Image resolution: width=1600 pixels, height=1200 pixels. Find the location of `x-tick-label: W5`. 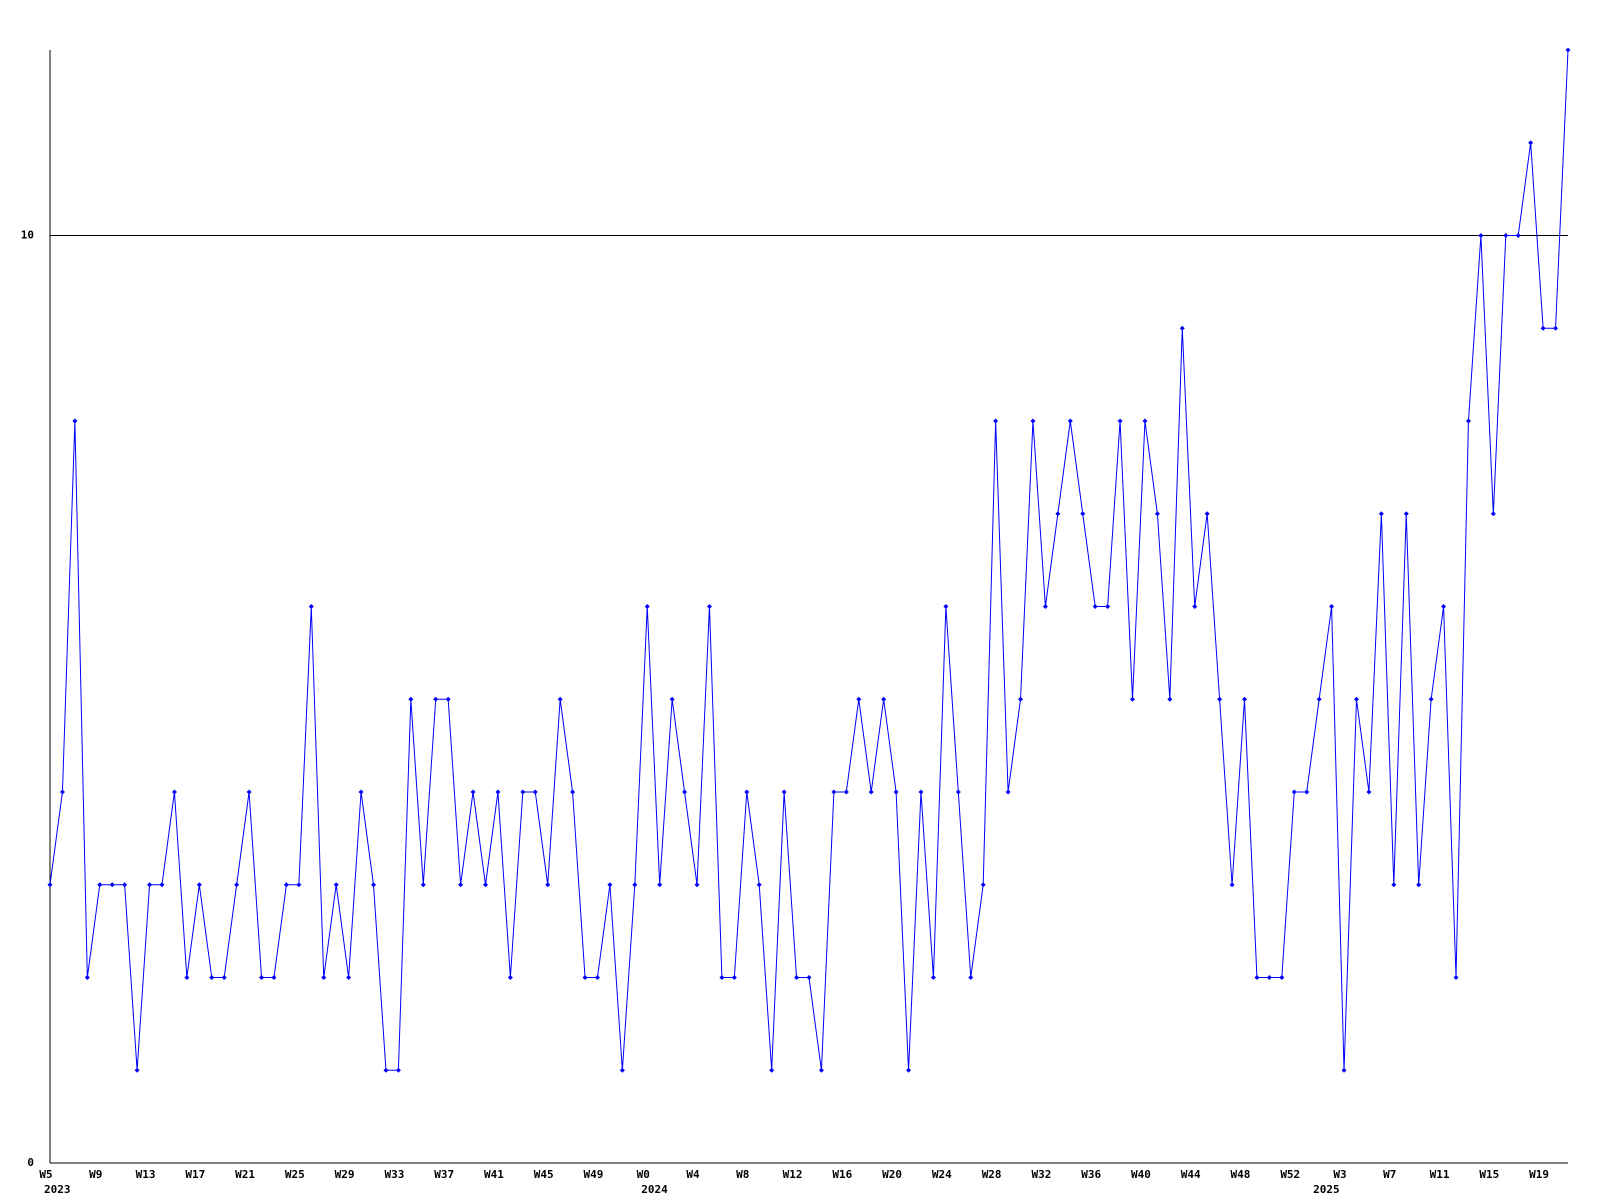

x-tick-label: W5 is located at coordinates (45, 1174).